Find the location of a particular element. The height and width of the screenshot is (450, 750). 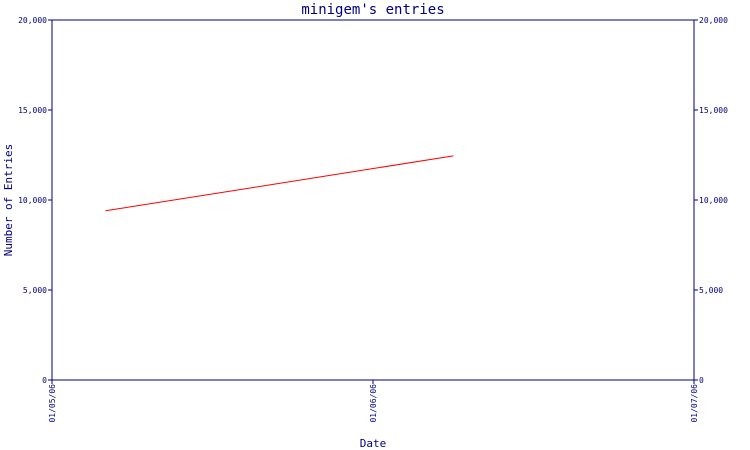

y-tick-label-right: 10,000 is located at coordinates (713, 200).